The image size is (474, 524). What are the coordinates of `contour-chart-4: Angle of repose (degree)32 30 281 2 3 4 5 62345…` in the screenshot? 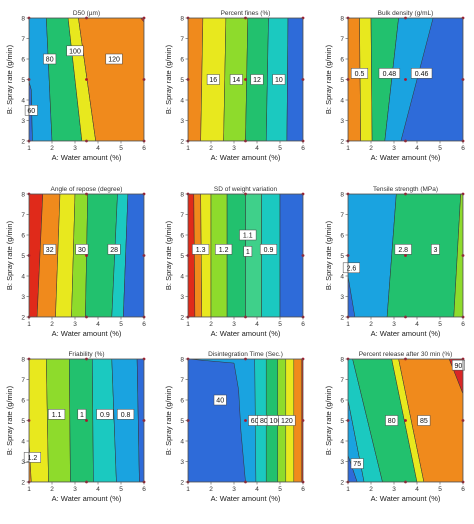 It's located at (75, 262).